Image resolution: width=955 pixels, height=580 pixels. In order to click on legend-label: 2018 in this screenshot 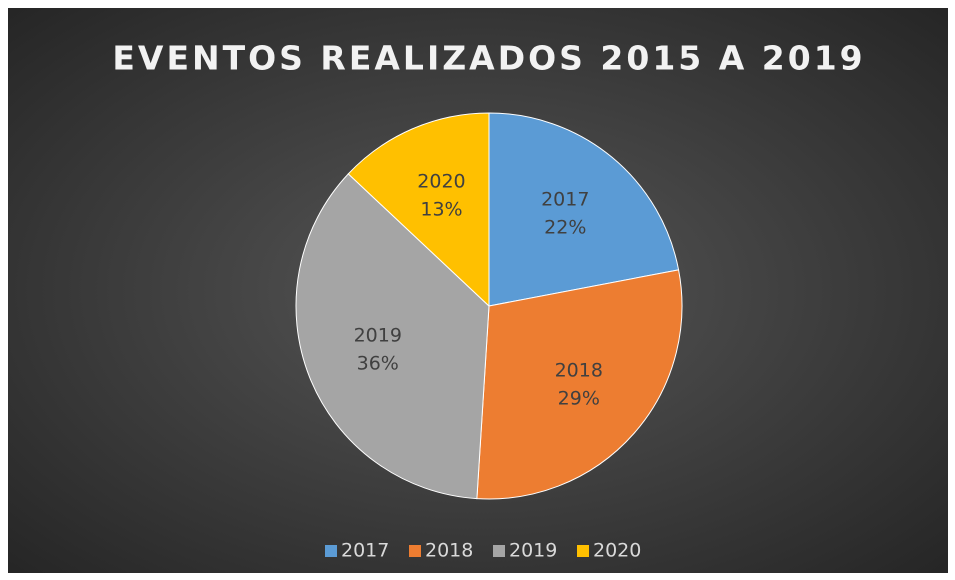, I will do `click(449, 551)`.